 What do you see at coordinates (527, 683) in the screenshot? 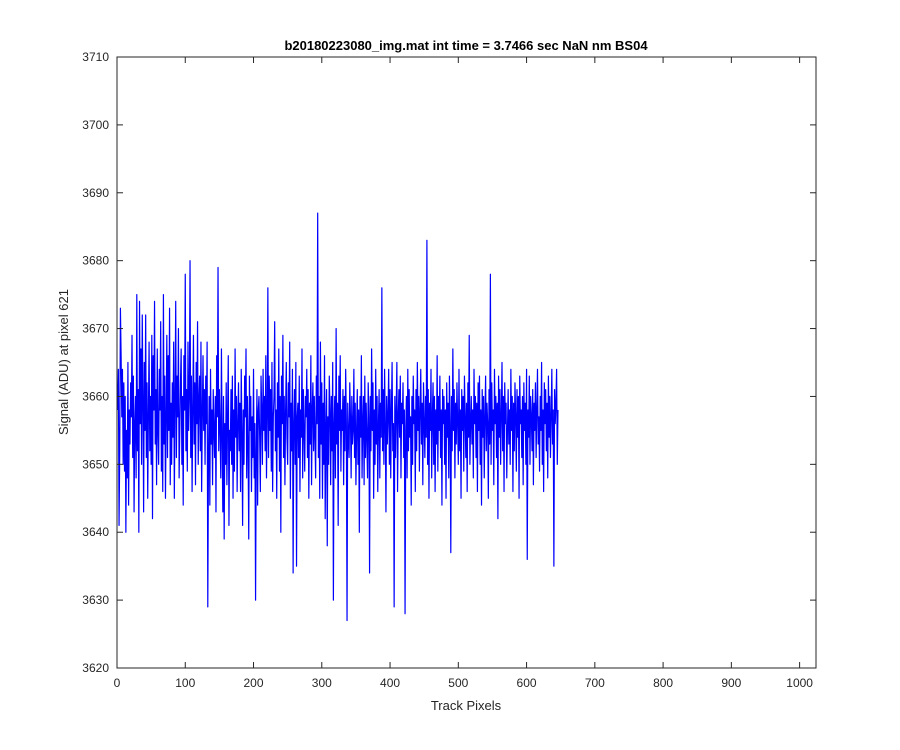
I see `x-tick-label: 600` at bounding box center [527, 683].